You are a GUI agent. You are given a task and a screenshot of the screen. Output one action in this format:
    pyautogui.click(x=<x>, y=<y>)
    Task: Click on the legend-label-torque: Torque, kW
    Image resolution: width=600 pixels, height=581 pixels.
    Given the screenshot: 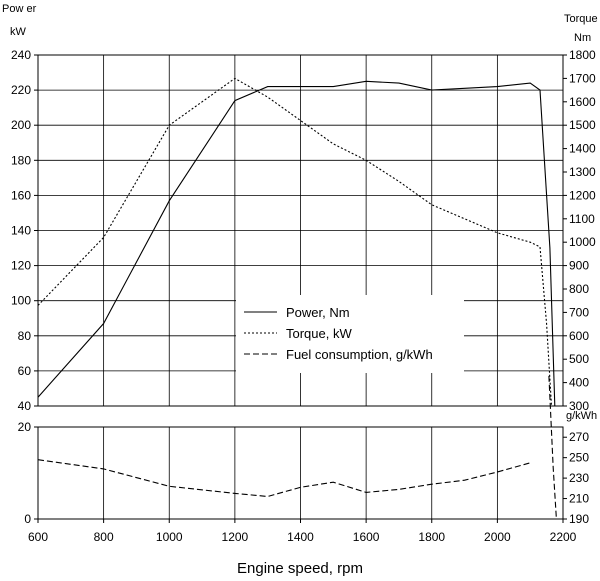 What is the action you would take?
    pyautogui.click(x=319, y=333)
    